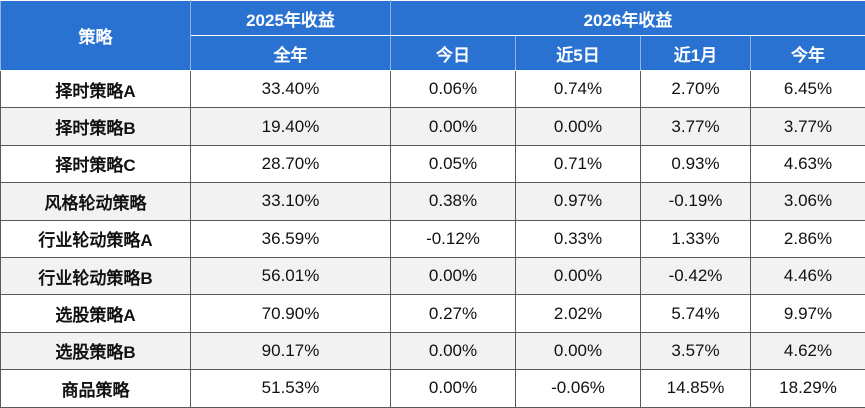 The image size is (865, 408). I want to click on group-header: 2026年收益, so click(628, 18).